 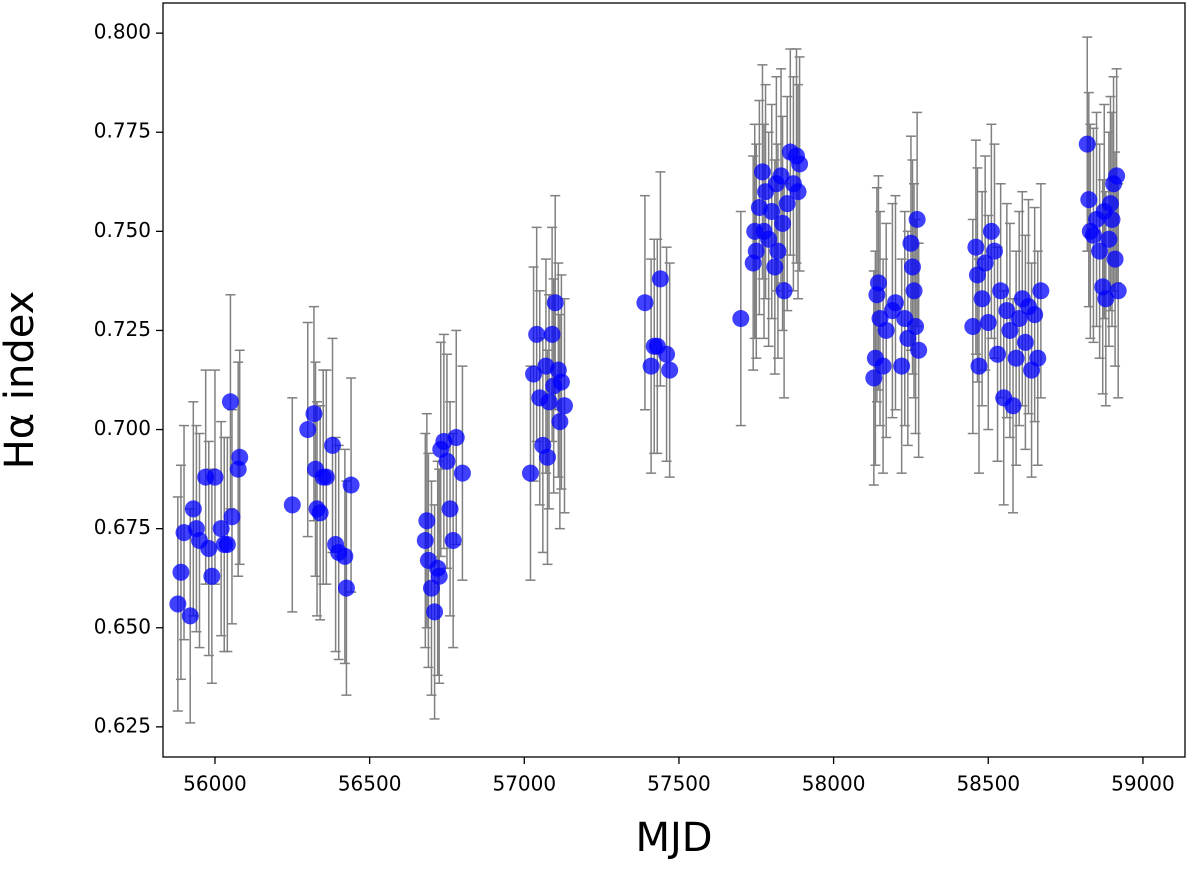 What do you see at coordinates (122, 626) in the screenshot?
I see `y-tick-label: 0.650` at bounding box center [122, 626].